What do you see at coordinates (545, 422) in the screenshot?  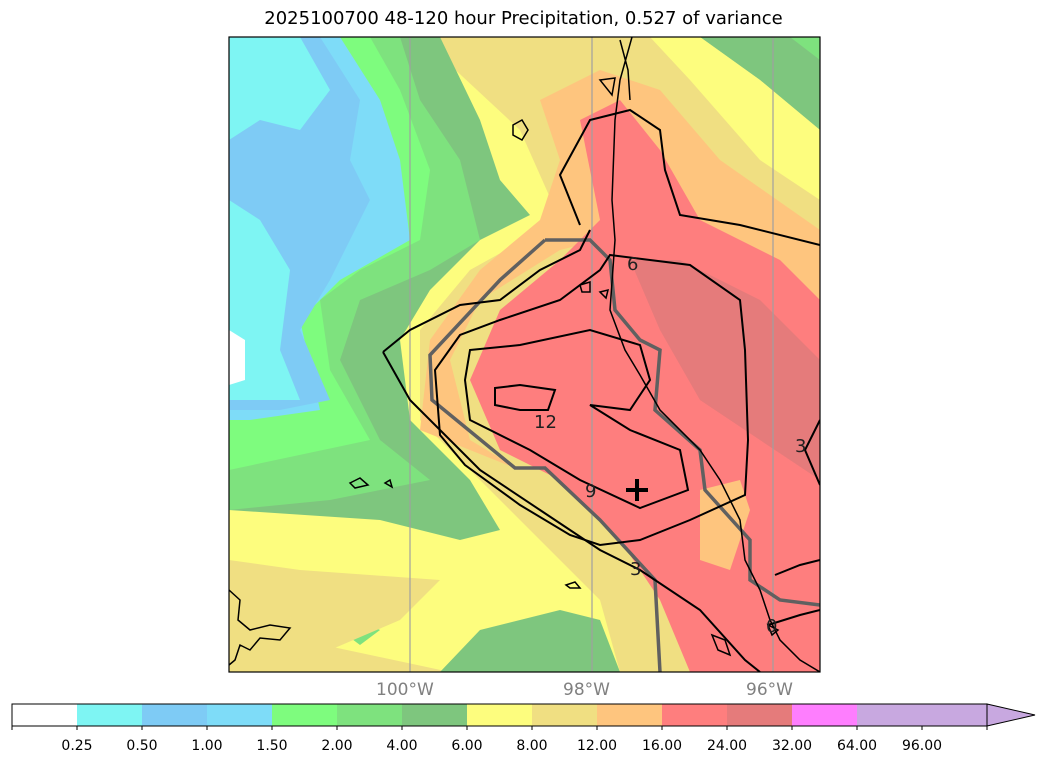 I see `contour-label-12: 12` at bounding box center [545, 422].